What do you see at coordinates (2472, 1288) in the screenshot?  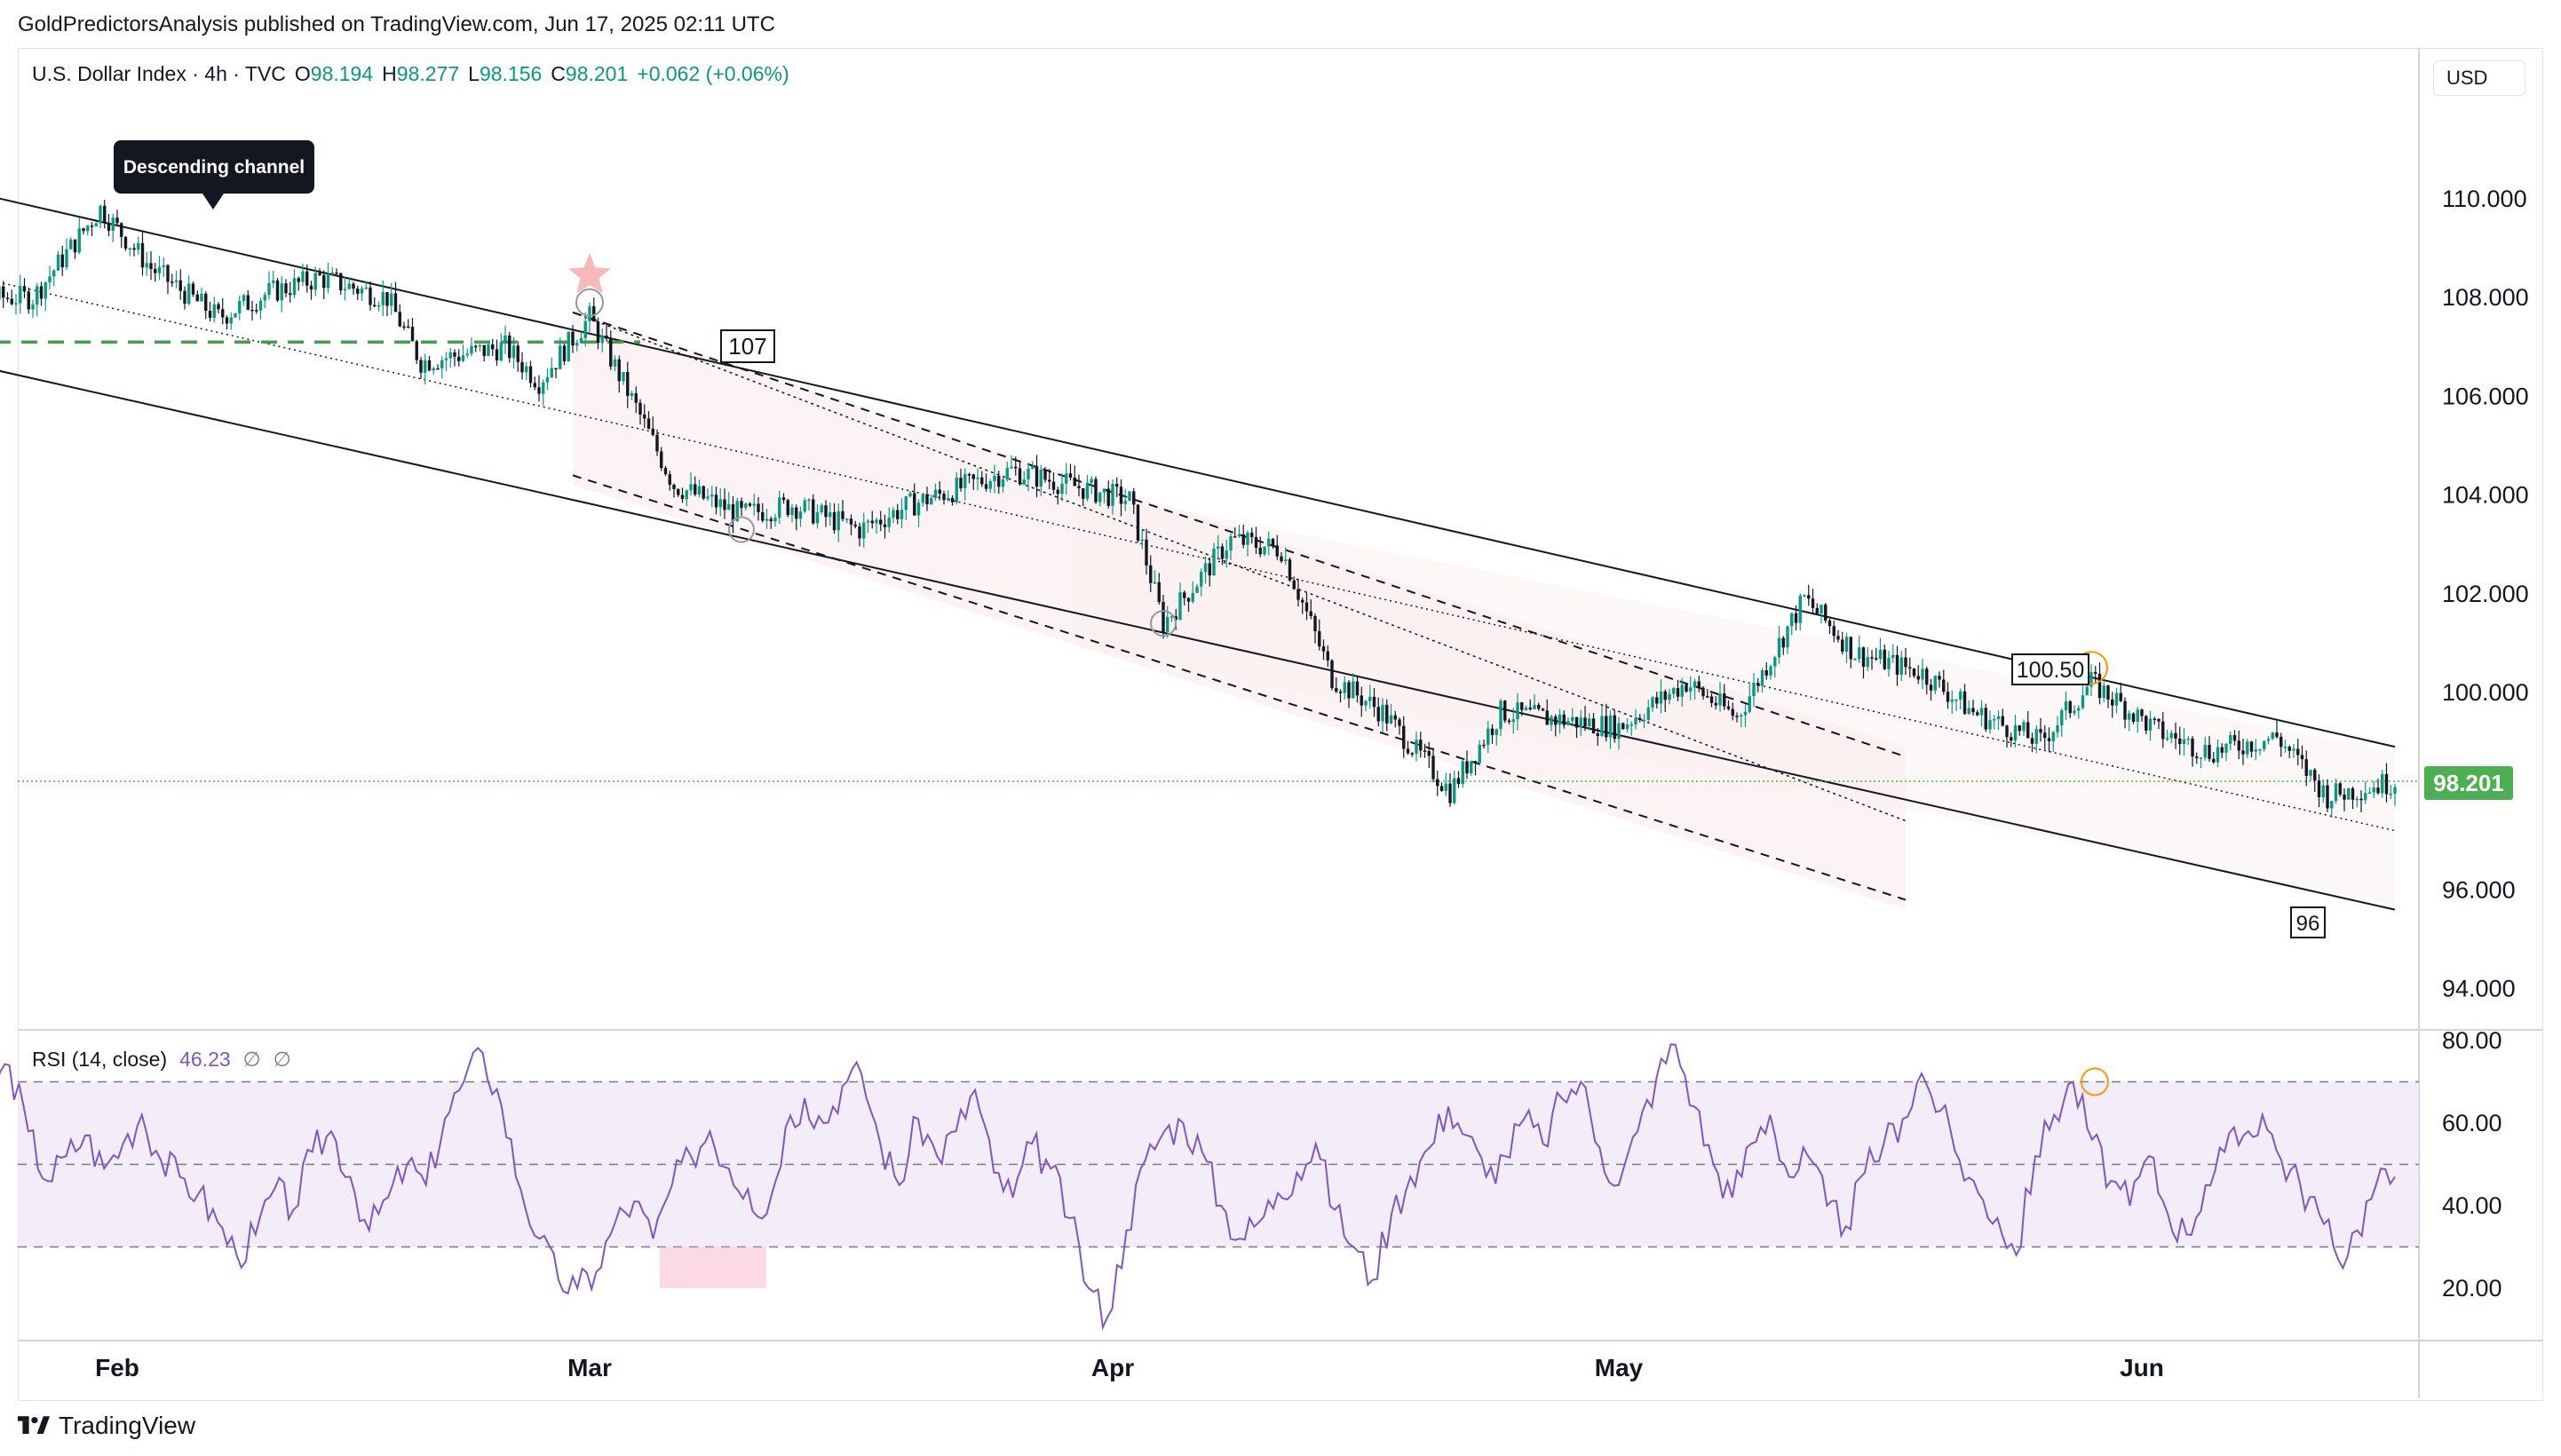 I see `rsi-tick-label: 20.00` at bounding box center [2472, 1288].